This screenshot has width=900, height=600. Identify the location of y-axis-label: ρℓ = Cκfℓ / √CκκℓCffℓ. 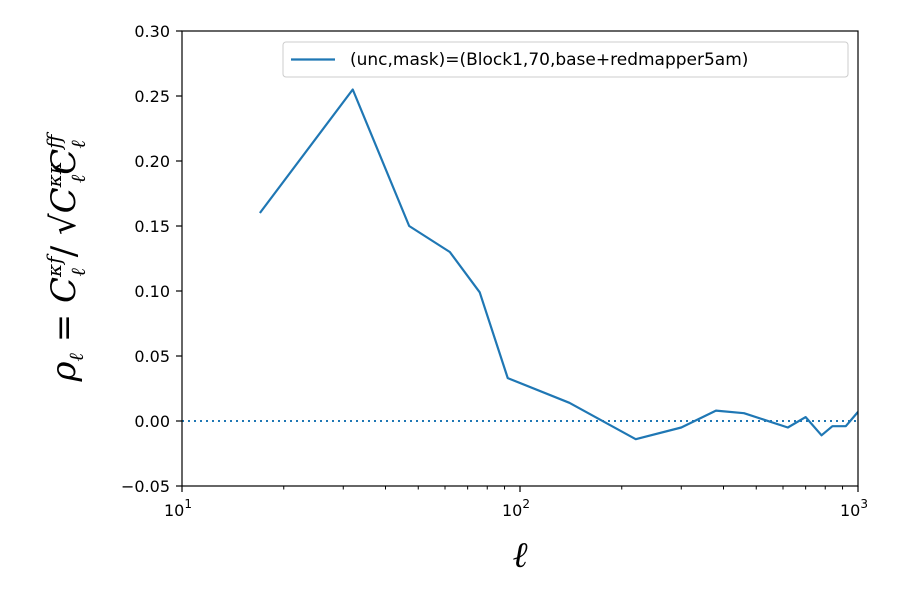
(66, 257).